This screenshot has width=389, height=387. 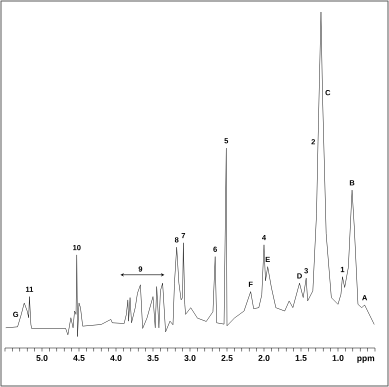 I want to click on x-tick-label: 4.5, so click(x=79, y=358).